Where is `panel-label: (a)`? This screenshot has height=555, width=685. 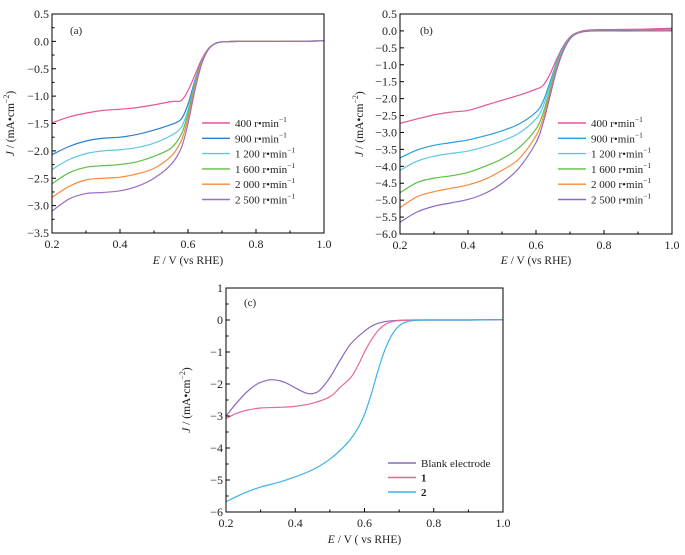
panel-label: (a) is located at coordinates (76, 31).